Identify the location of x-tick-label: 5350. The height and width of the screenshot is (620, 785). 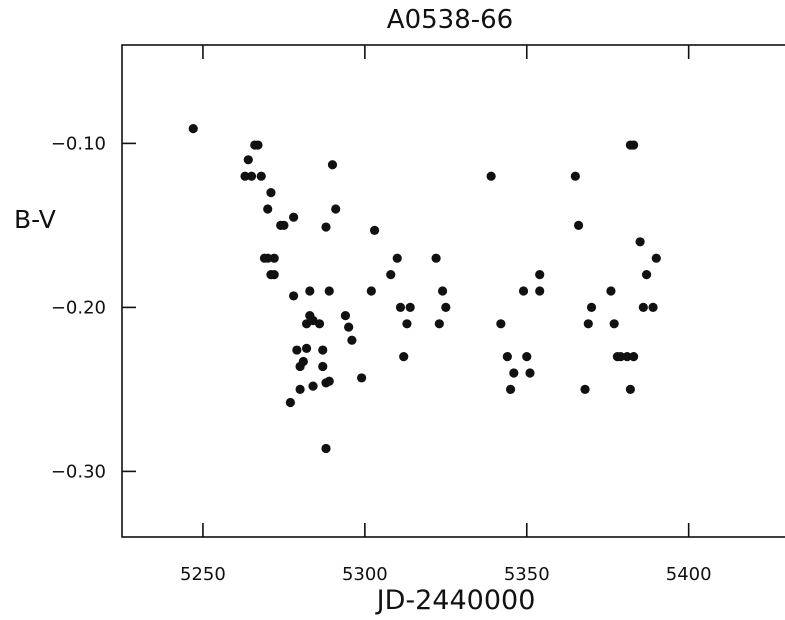
(527, 574).